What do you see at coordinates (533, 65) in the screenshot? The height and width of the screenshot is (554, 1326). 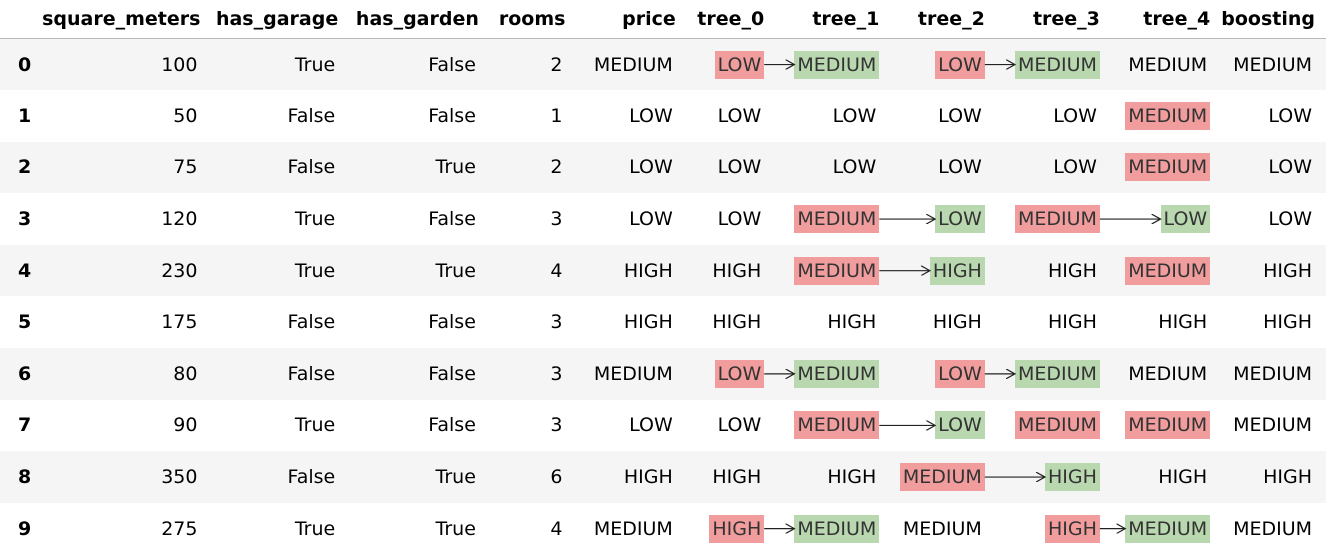 I see `cell-rooms: 2` at bounding box center [533, 65].